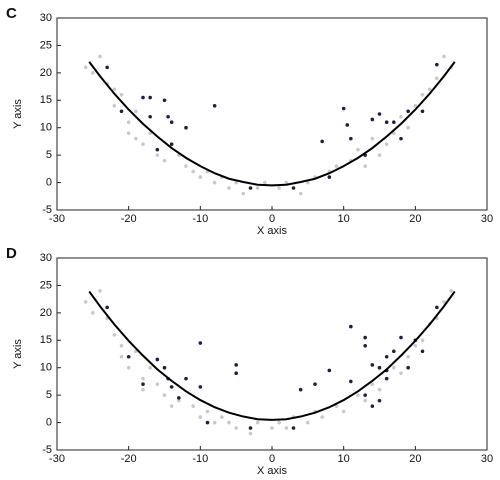 The height and width of the screenshot is (480, 500). Describe the element at coordinates (46, 45) in the screenshot. I see `y-tick-label: 25` at that location.